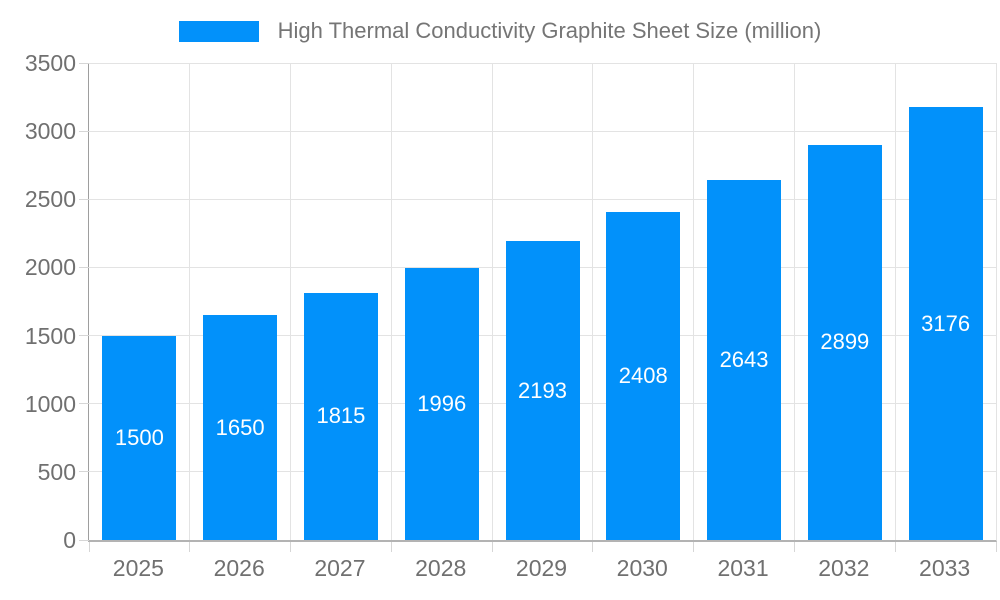  I want to click on bar-value-label: 1650, so click(240, 427).